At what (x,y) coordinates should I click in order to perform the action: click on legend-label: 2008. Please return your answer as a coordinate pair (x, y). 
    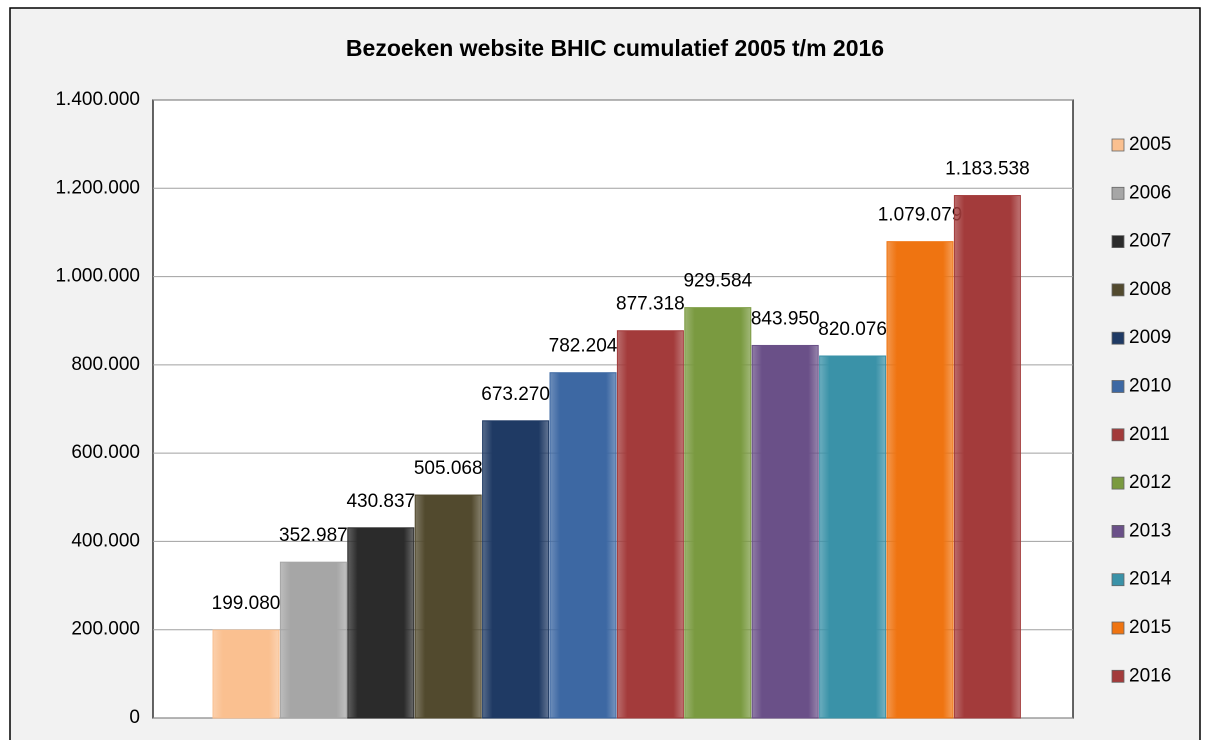
    Looking at the image, I should click on (1150, 289).